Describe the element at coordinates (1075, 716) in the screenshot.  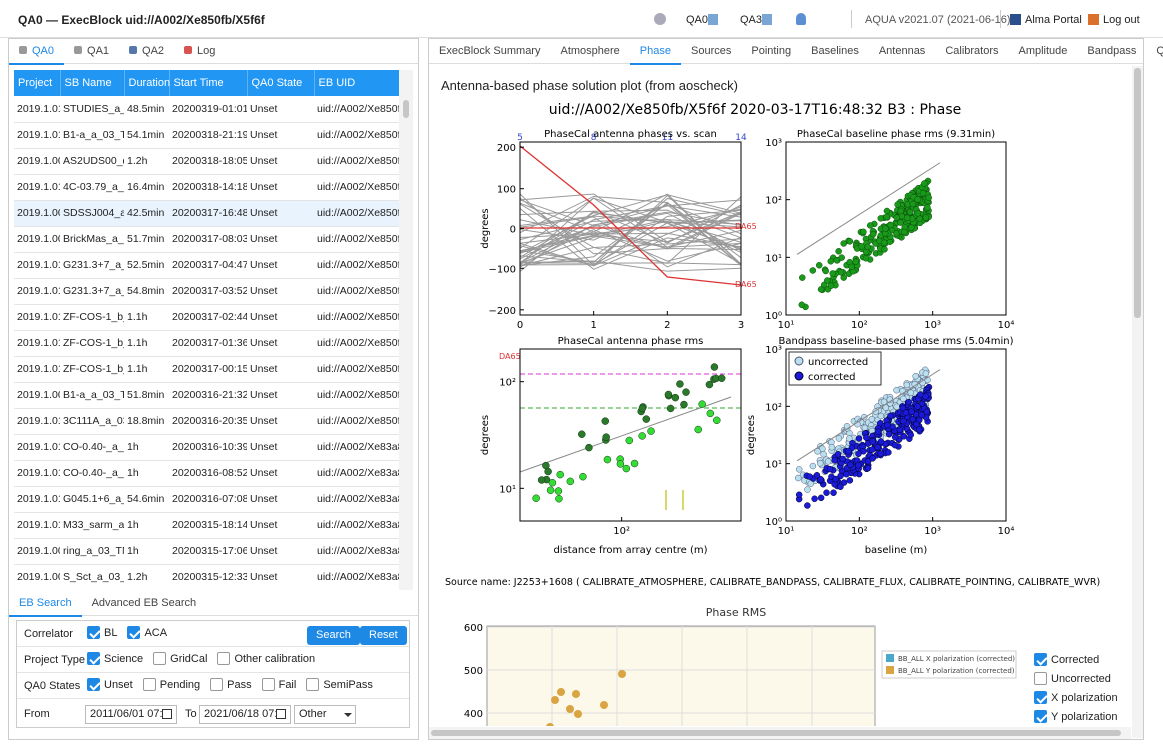
I see `rms-option: Y polarization` at that location.